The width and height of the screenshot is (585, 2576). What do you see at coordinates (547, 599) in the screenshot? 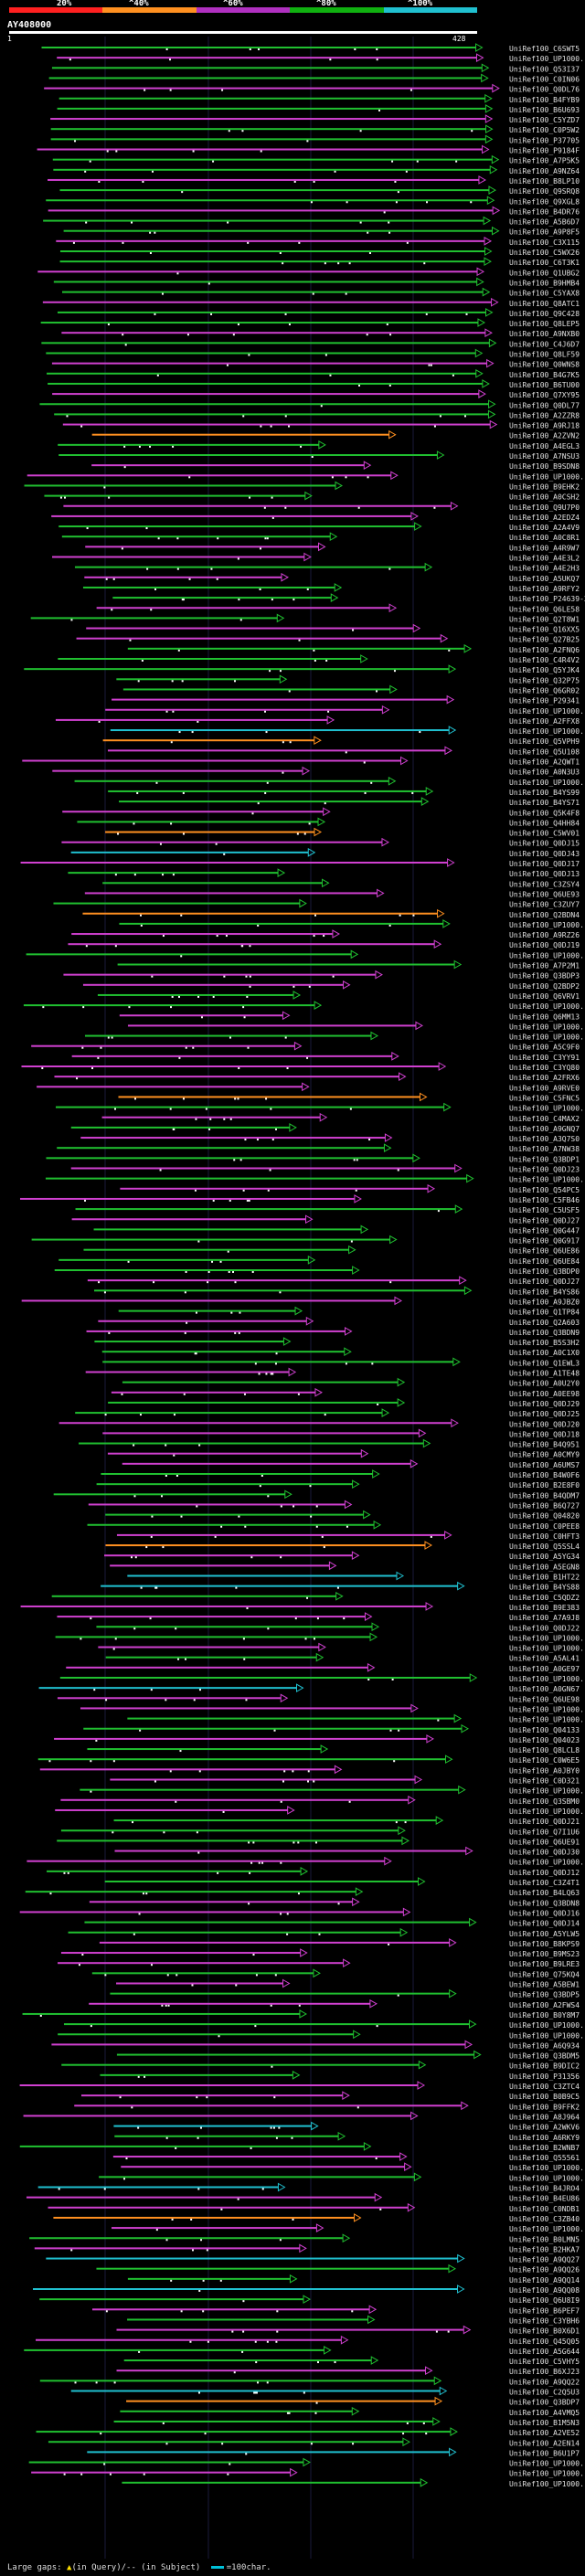
I see `hit-label: UniRef100_P24639-2` at bounding box center [547, 599].